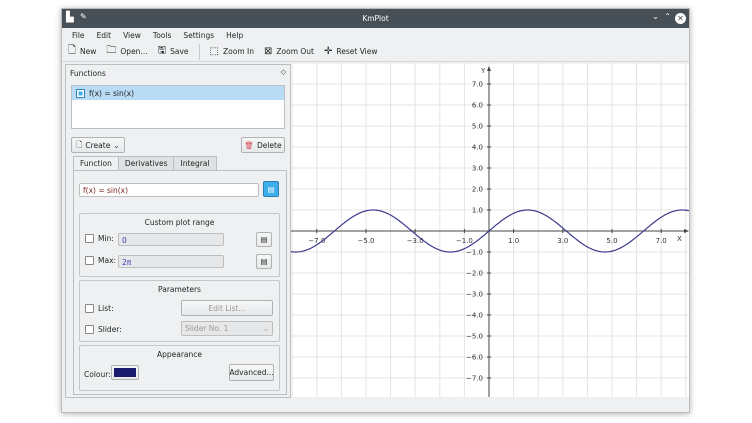 The image size is (752, 423). I want to click on y-tick-label: 7.0, so click(477, 85).